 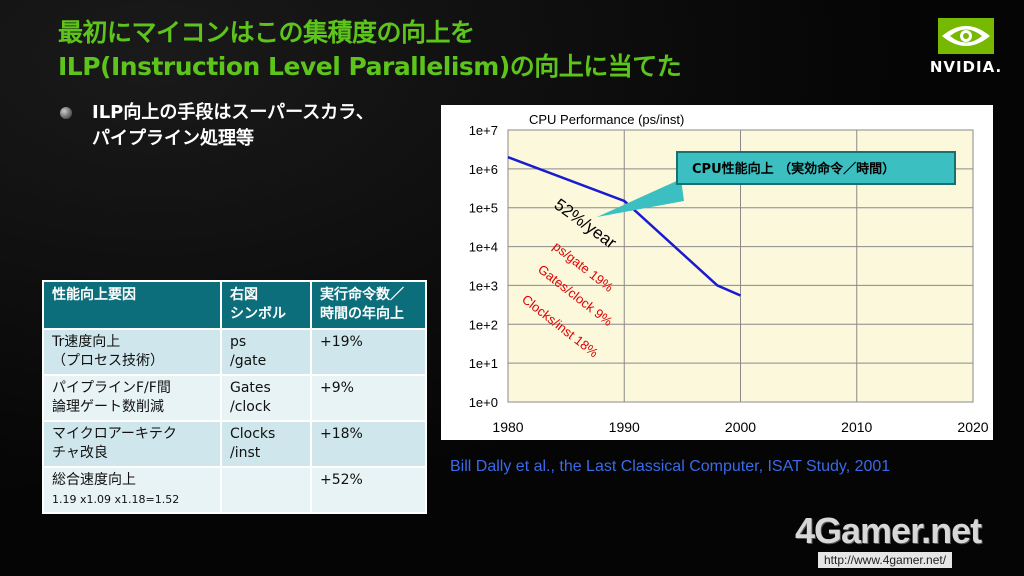 What do you see at coordinates (238, 342) in the screenshot?
I see `cell-text: ps` at bounding box center [238, 342].